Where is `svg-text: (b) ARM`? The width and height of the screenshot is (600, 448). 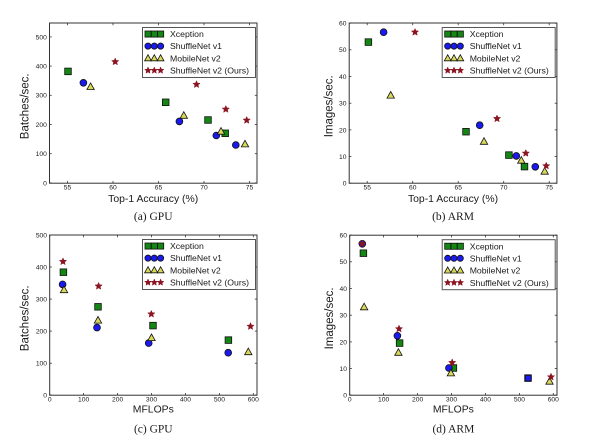
svg-text: (b) ARM is located at coordinates (453, 217).